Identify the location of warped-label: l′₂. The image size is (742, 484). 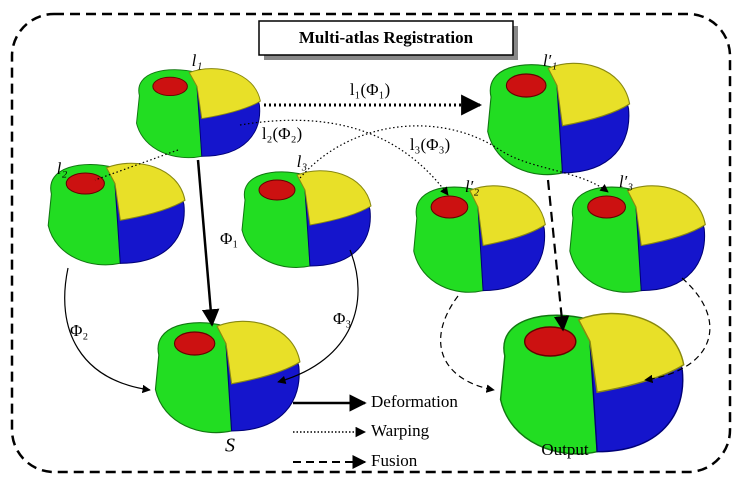
(472, 186).